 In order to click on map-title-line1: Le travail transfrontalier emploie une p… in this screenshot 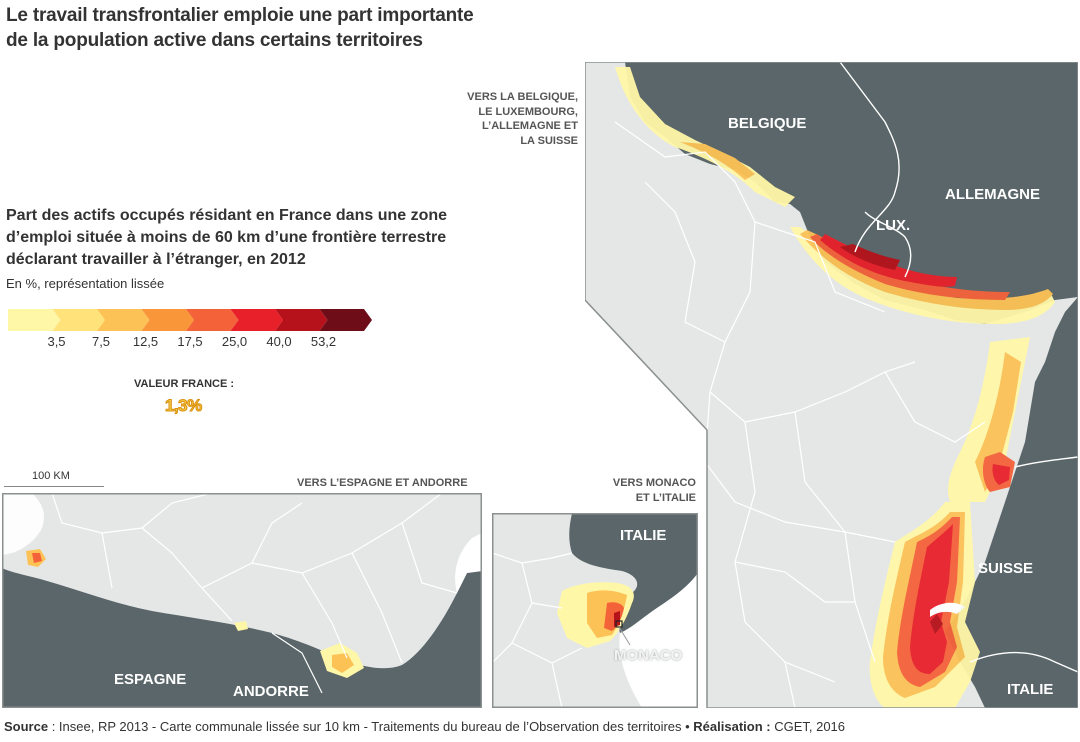, I will do `click(240, 15)`.